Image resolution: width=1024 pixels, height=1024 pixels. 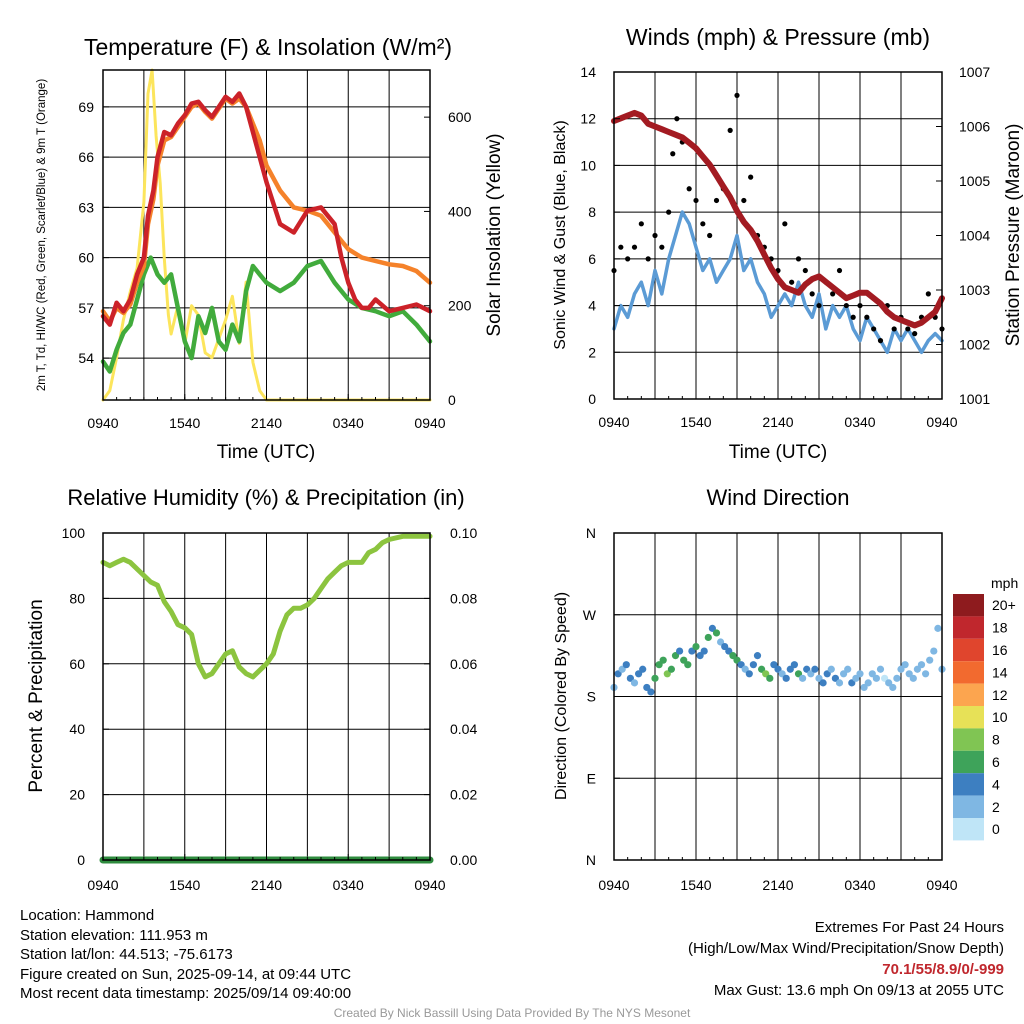 What do you see at coordinates (591, 697) in the screenshot?
I see `dir-y-tick-label: S` at bounding box center [591, 697].